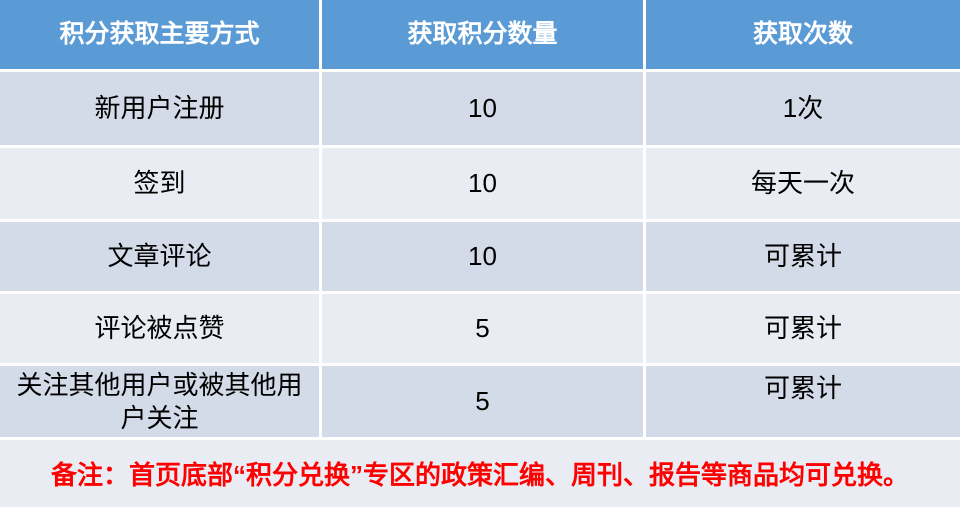 This screenshot has height=507, width=960. What do you see at coordinates (159, 256) in the screenshot?
I see `method-cell: 文章评论` at bounding box center [159, 256].